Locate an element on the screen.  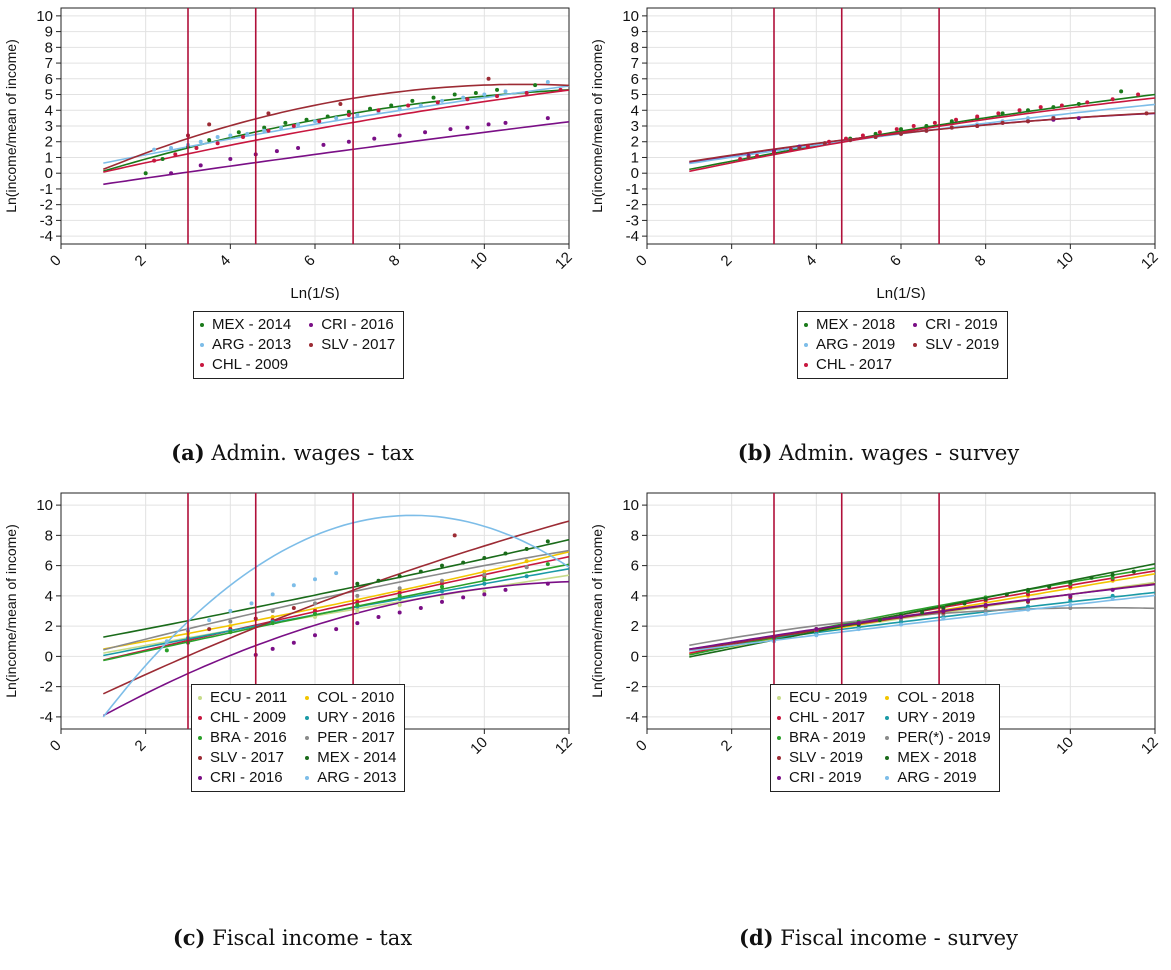
legend-label: COL - 2018 is located at coordinates (936, 697).